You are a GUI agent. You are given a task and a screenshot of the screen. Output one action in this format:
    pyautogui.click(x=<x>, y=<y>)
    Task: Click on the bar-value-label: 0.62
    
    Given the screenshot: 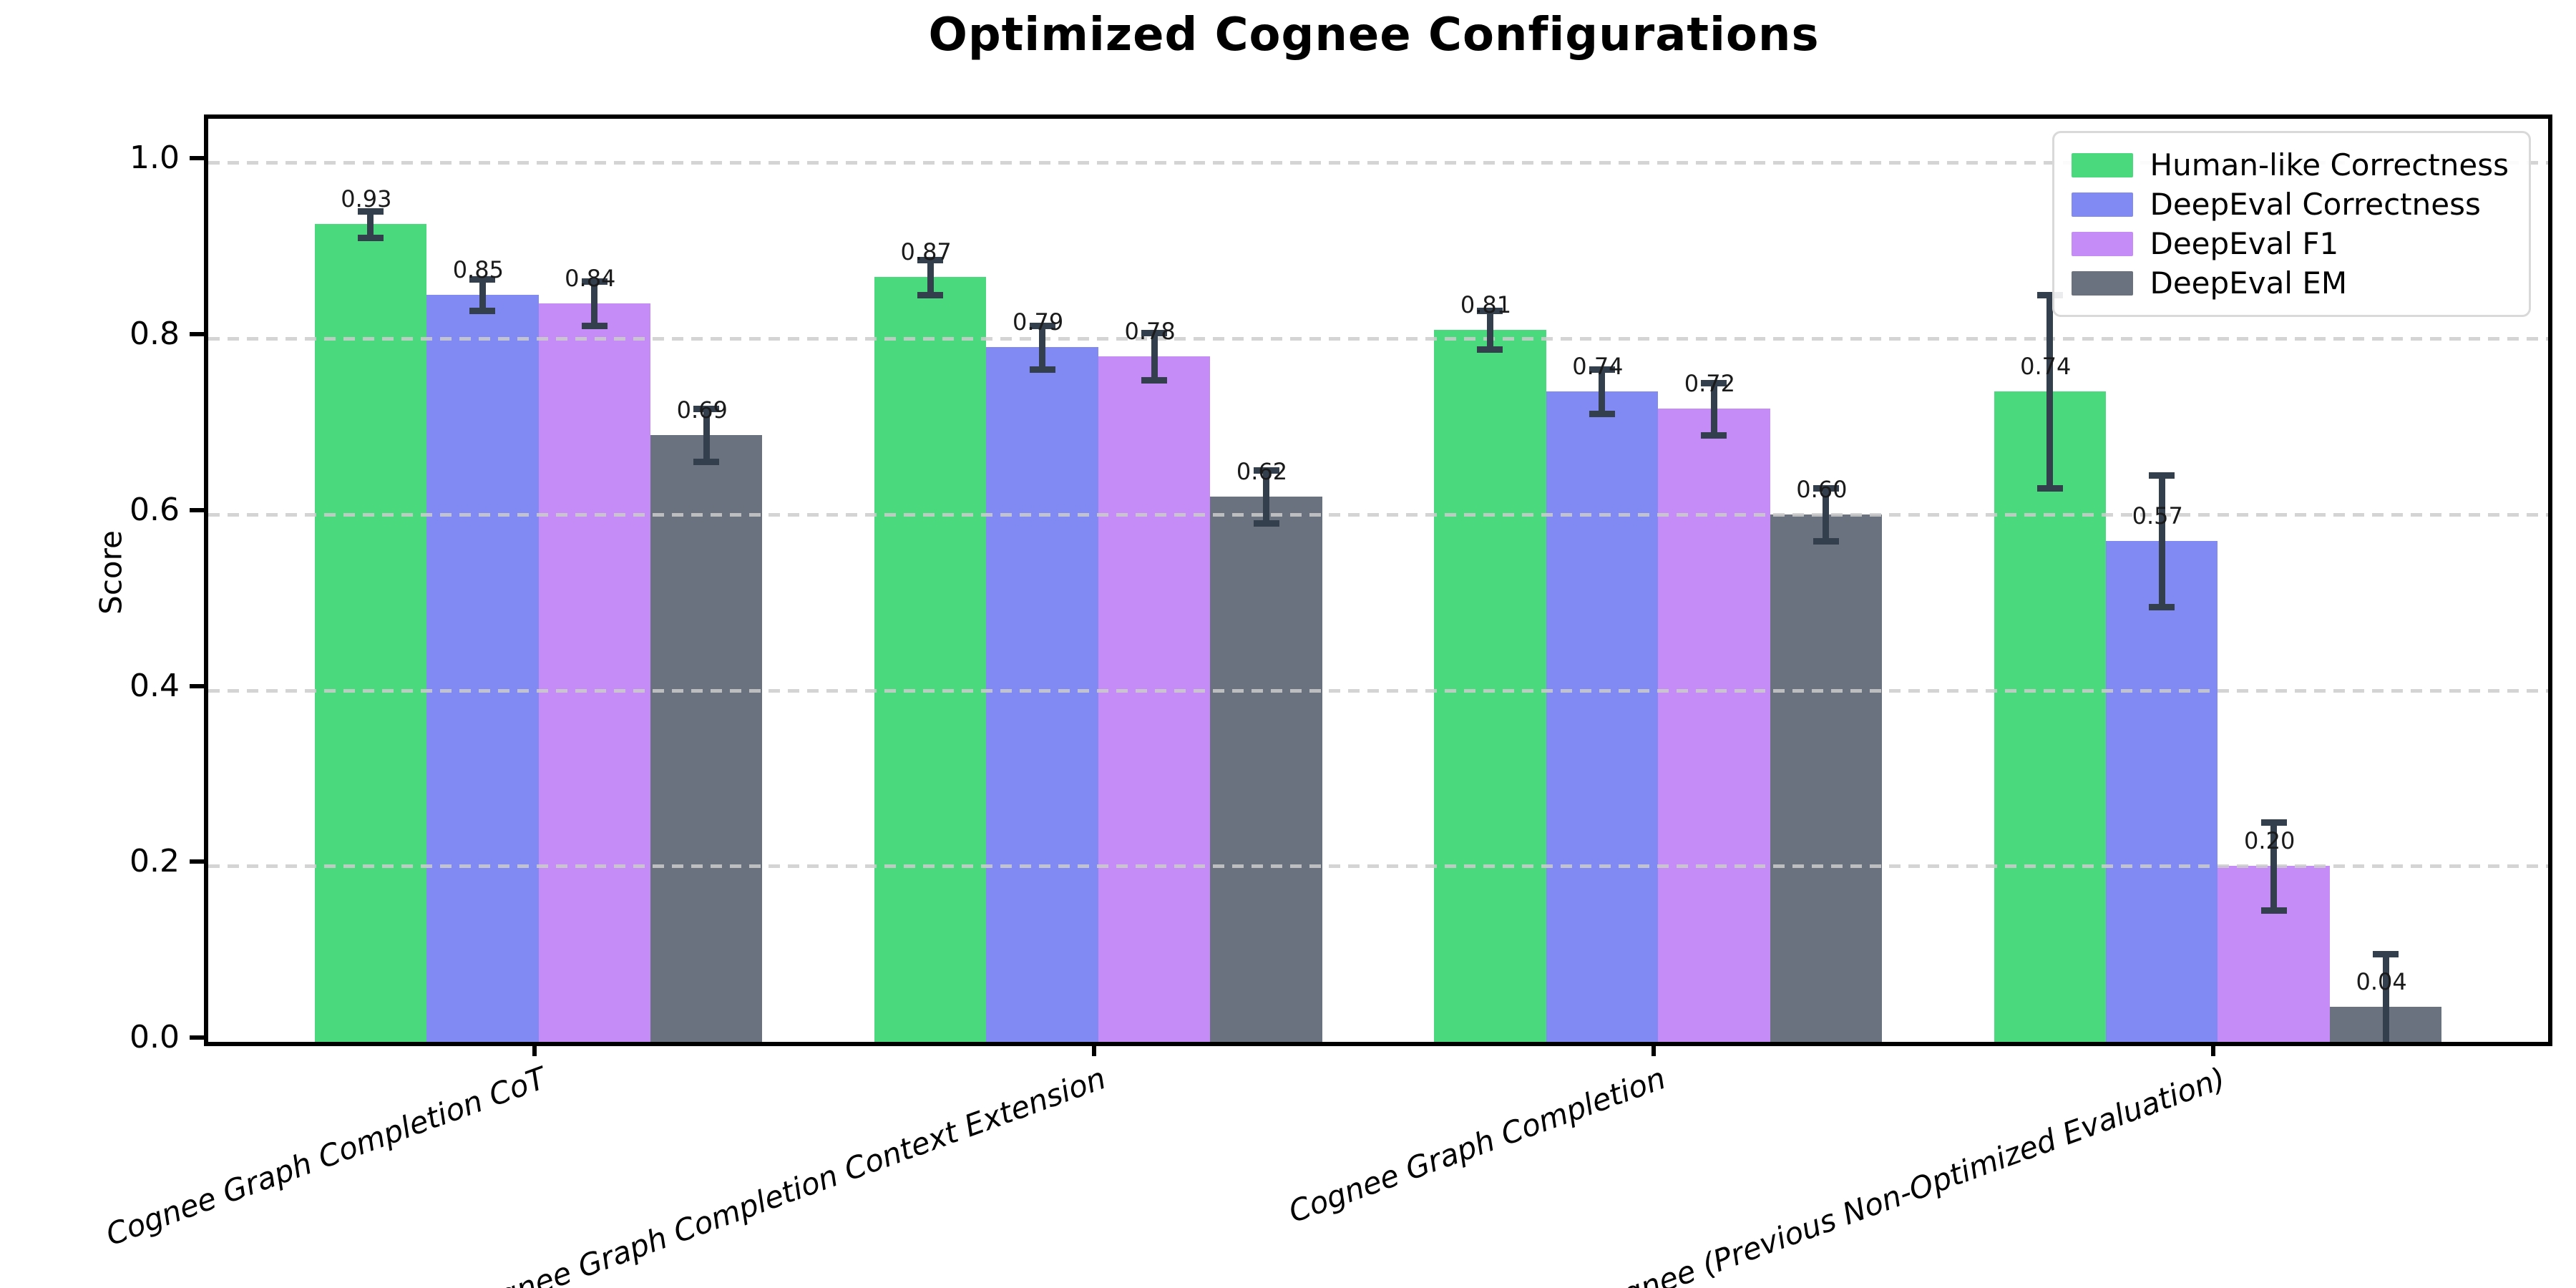 What is the action you would take?
    pyautogui.click(x=1262, y=472)
    